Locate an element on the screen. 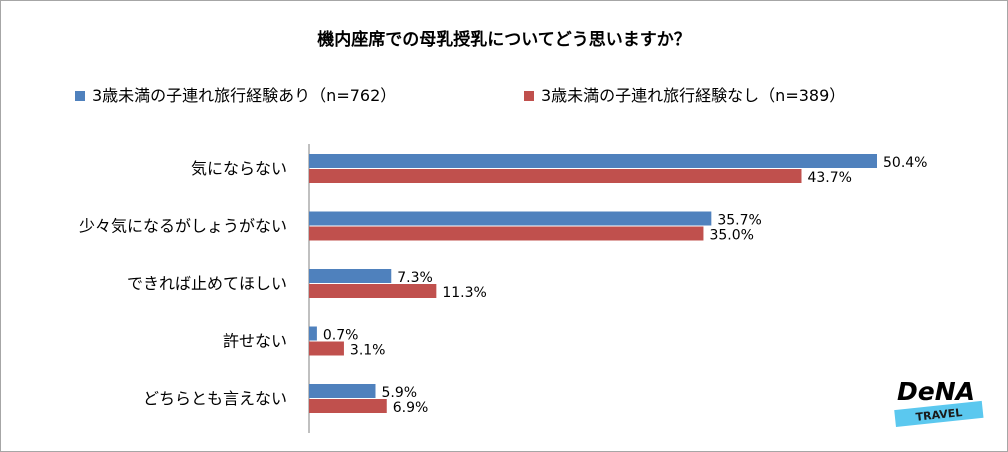 This screenshot has width=1008, height=452. data-label: 43.7% is located at coordinates (829, 178).